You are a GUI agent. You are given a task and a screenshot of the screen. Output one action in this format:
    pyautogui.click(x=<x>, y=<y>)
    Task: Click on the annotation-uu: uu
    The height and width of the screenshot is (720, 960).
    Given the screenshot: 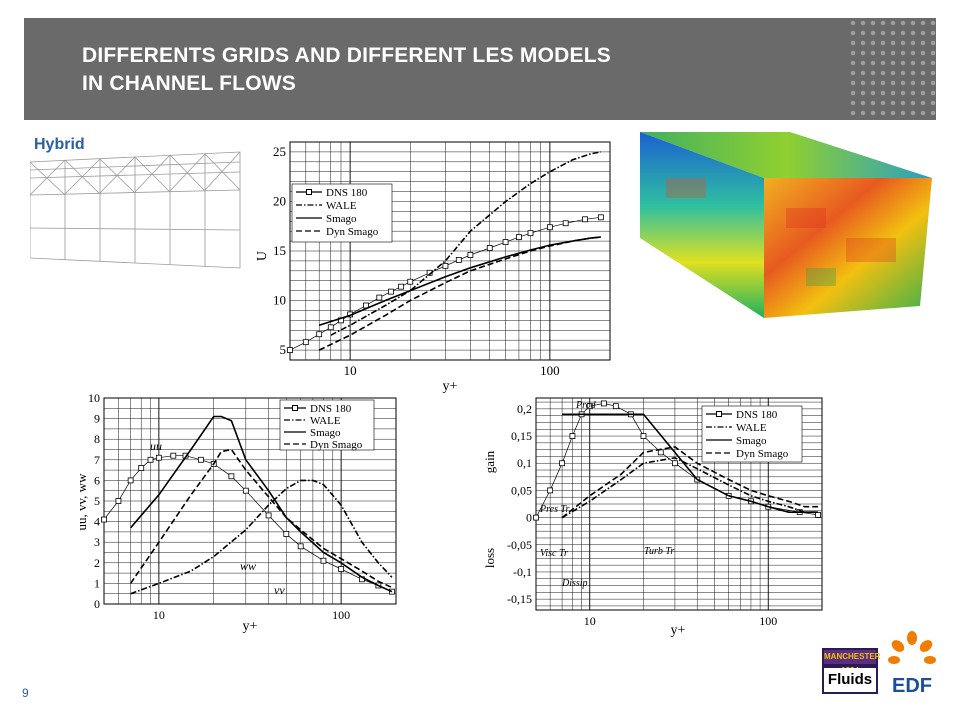 What is the action you would take?
    pyautogui.click(x=156, y=446)
    